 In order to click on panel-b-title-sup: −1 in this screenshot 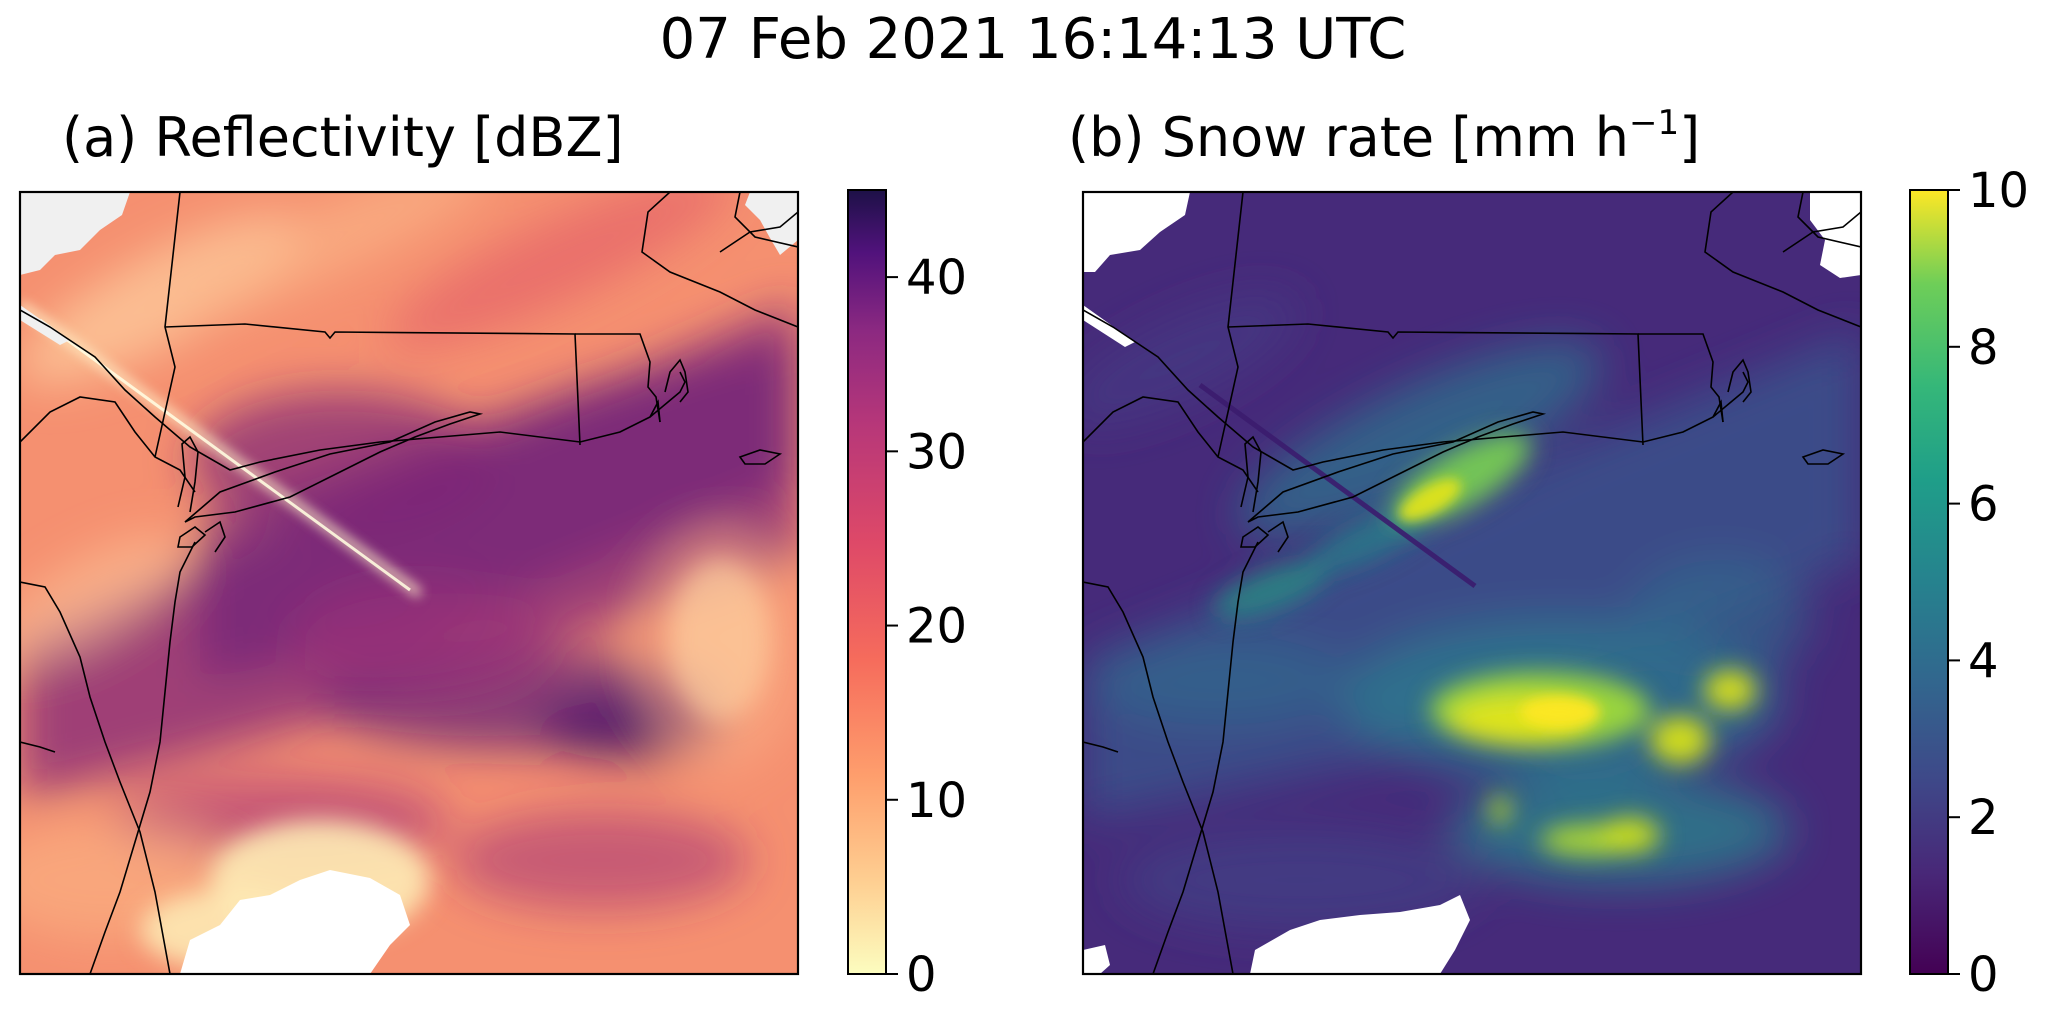, I will do `click(1654, 123)`.